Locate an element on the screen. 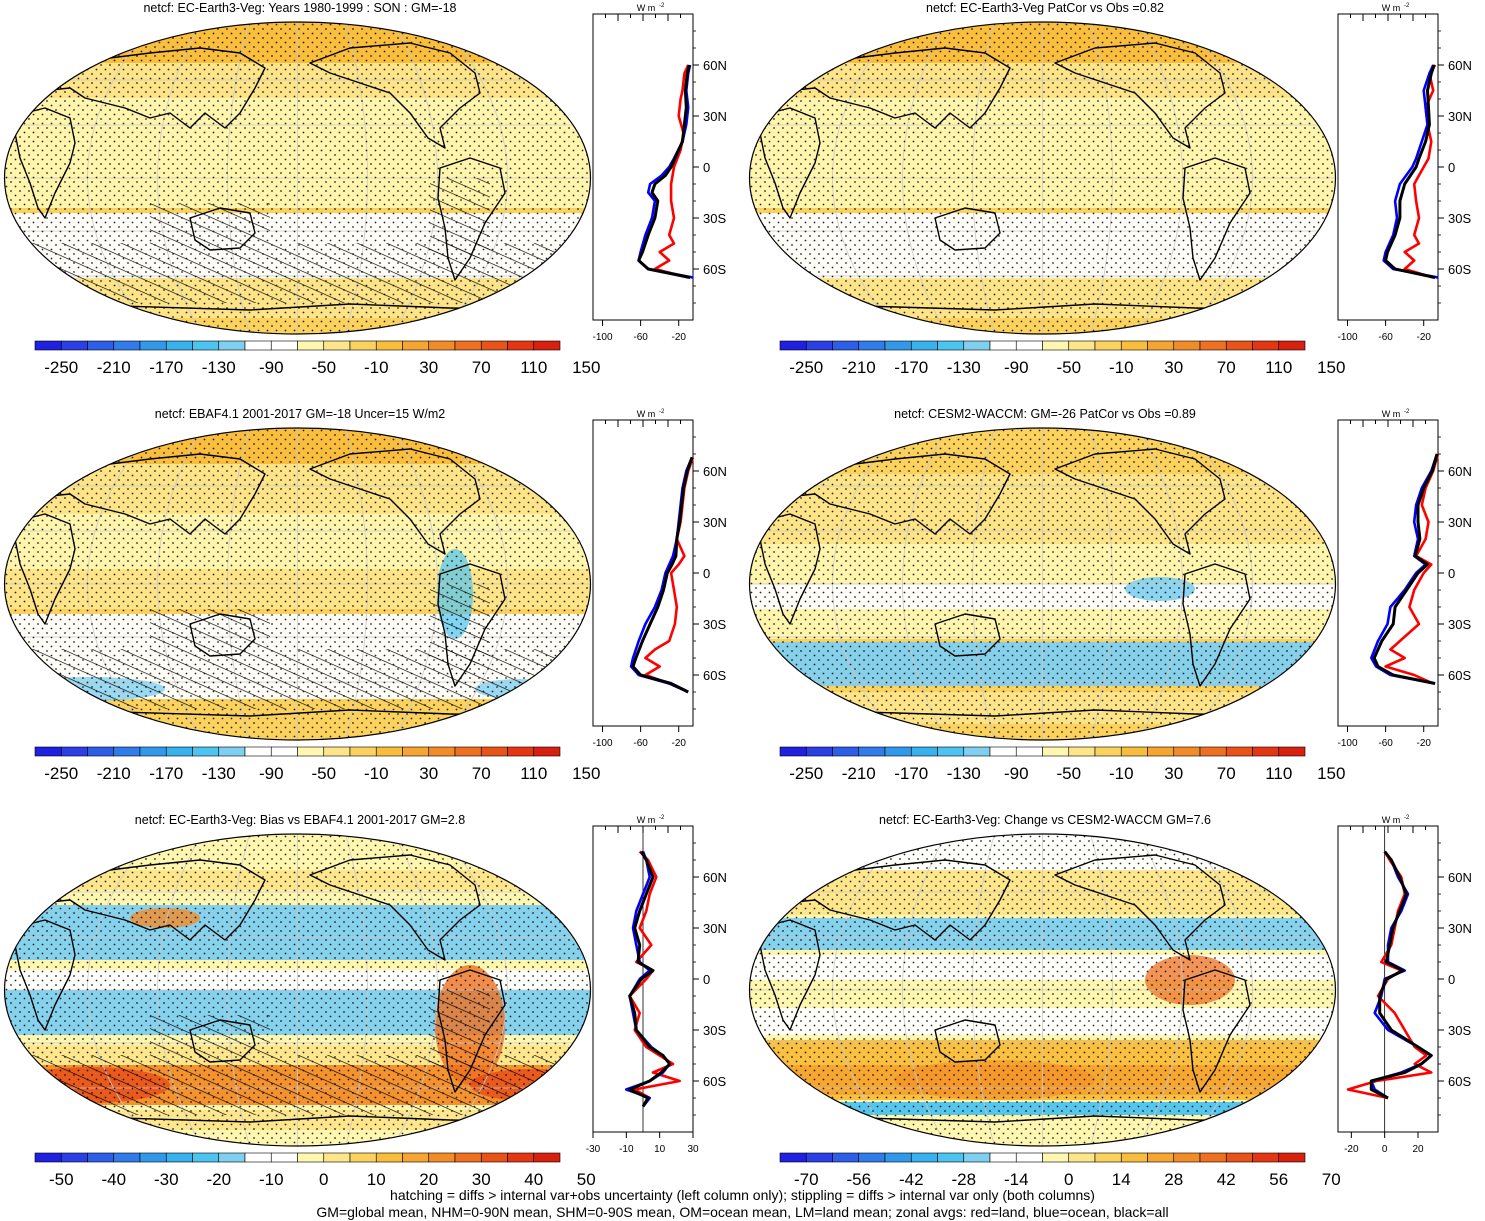 The width and height of the screenshot is (1485, 1221). zonal-series-all is located at coordinates (650, 979).